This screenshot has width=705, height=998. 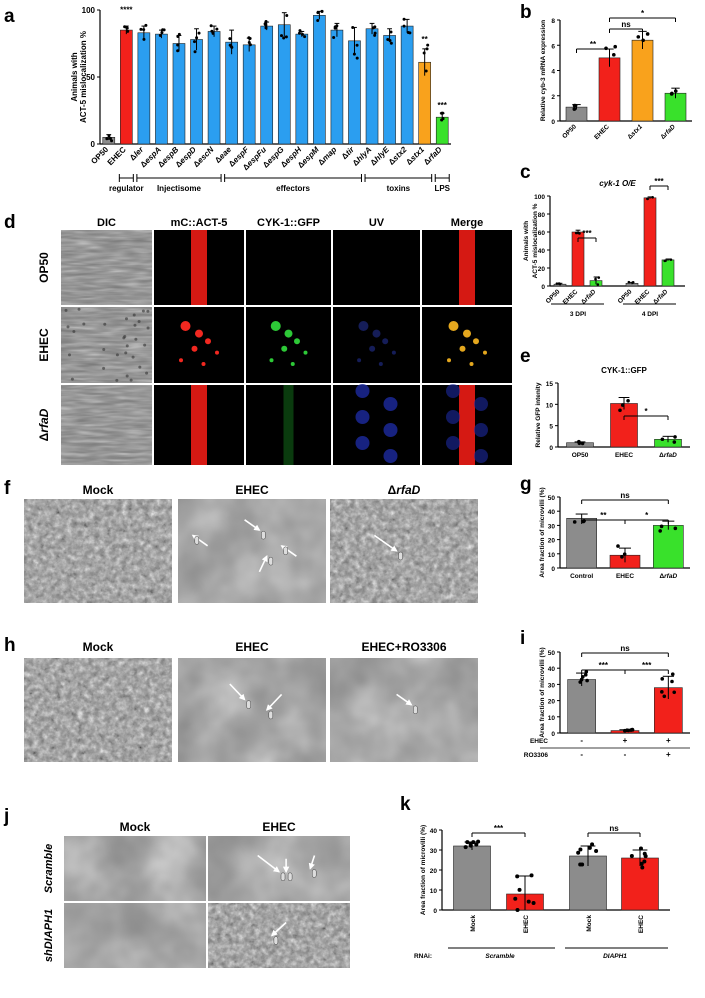 What do you see at coordinates (44, 267) in the screenshot?
I see `row-label: OP50` at bounding box center [44, 267].